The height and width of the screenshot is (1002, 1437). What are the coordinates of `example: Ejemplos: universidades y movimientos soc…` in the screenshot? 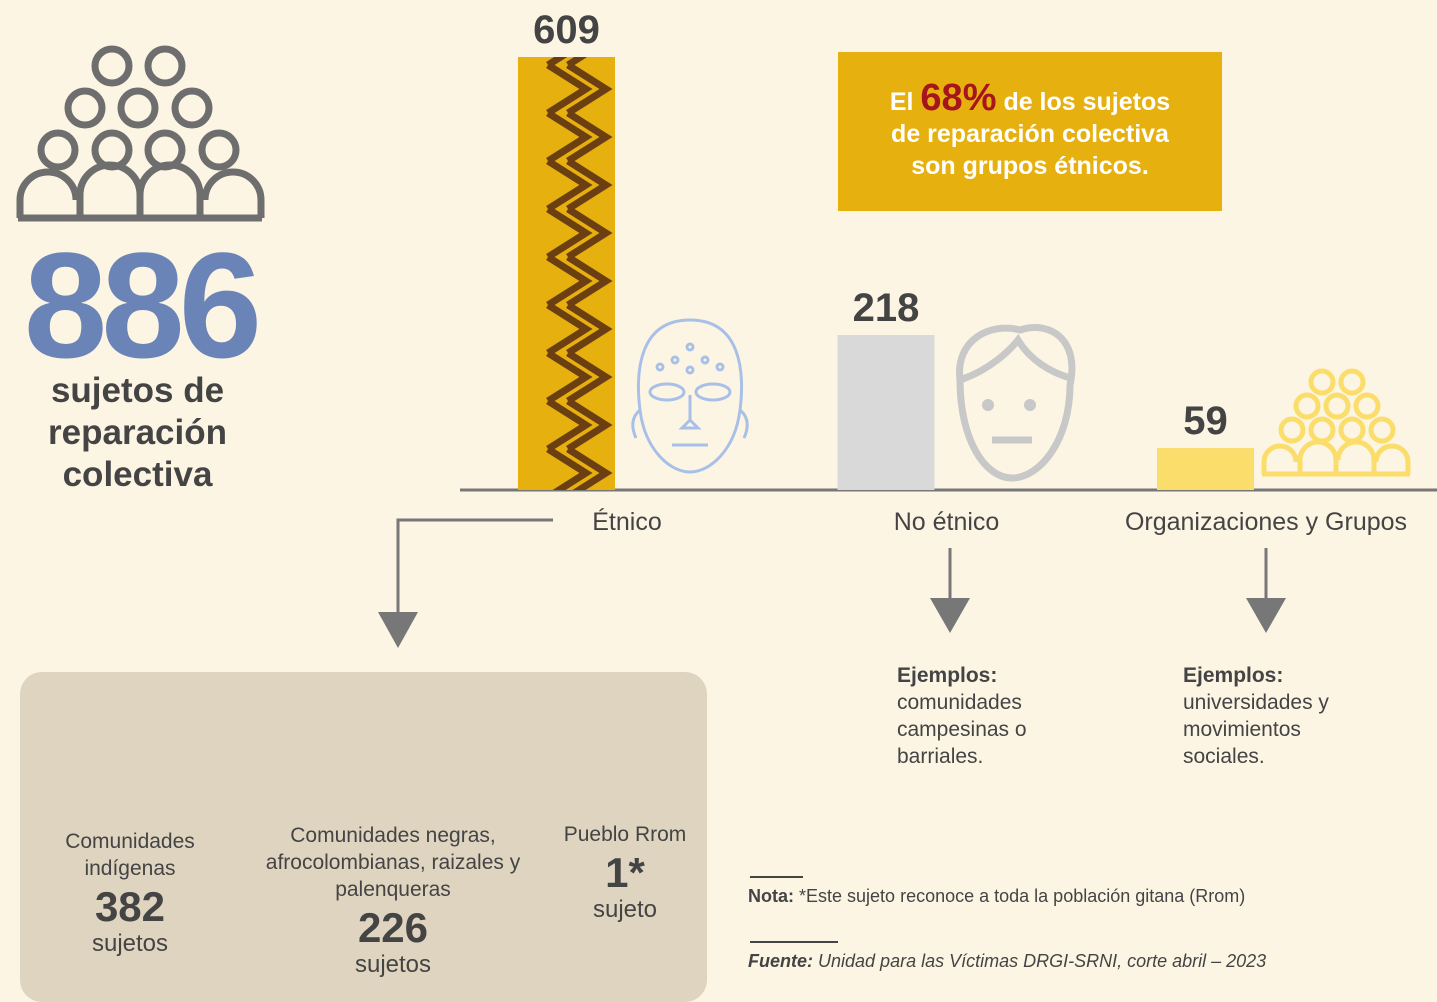 It's located at (1278, 716).